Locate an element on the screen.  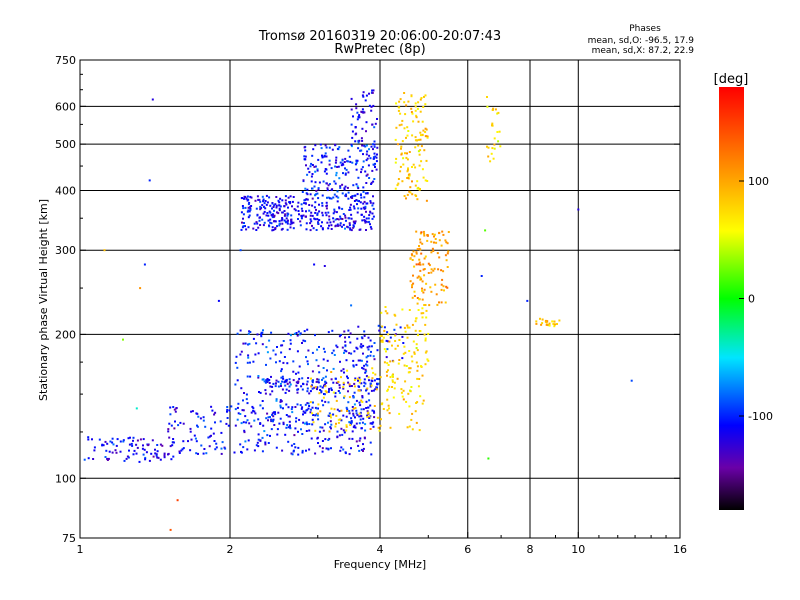
y-axis-label: Stationary phase Virtual Height [km] is located at coordinates (43, 300).